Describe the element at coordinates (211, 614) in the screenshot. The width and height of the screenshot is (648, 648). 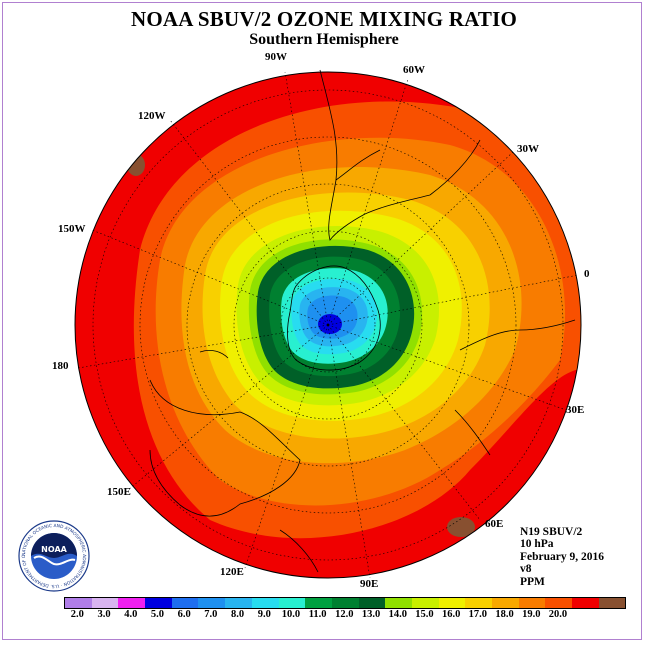
I see `colorbar-tick-label: 7.0` at that location.